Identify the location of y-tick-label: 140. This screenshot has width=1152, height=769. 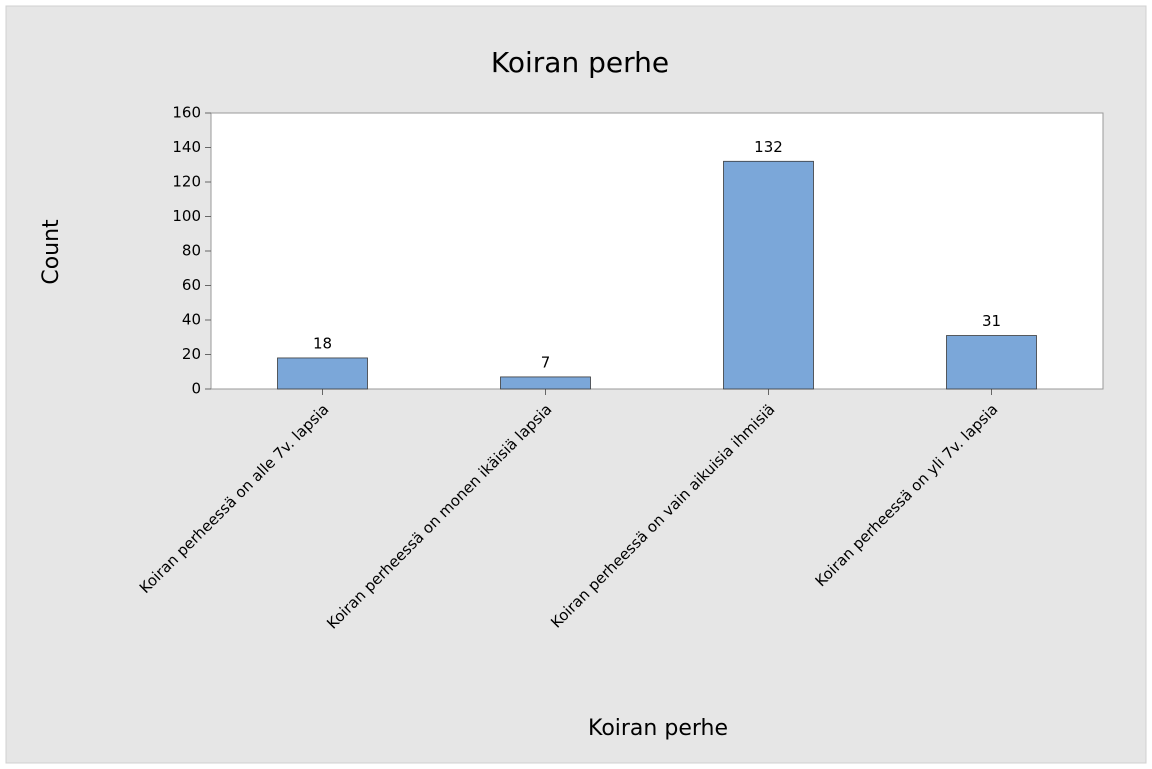
(186, 147).